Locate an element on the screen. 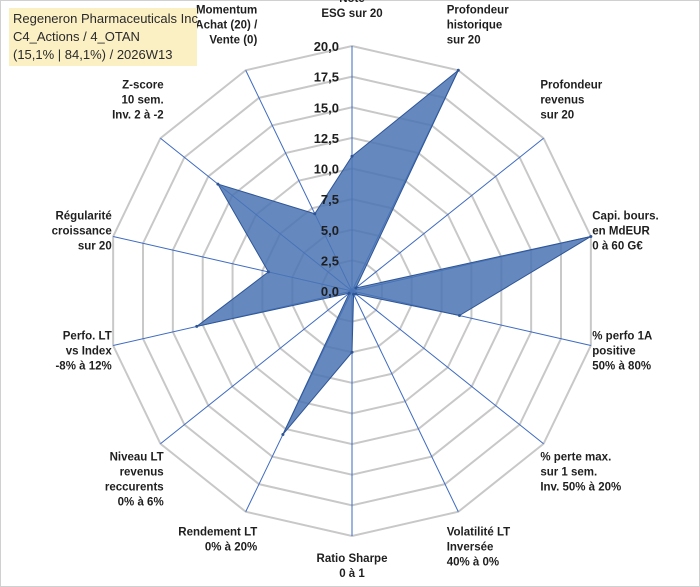 This screenshot has width=700, height=587. category-label-0: NoteESG sur 20 is located at coordinates (351, 10).